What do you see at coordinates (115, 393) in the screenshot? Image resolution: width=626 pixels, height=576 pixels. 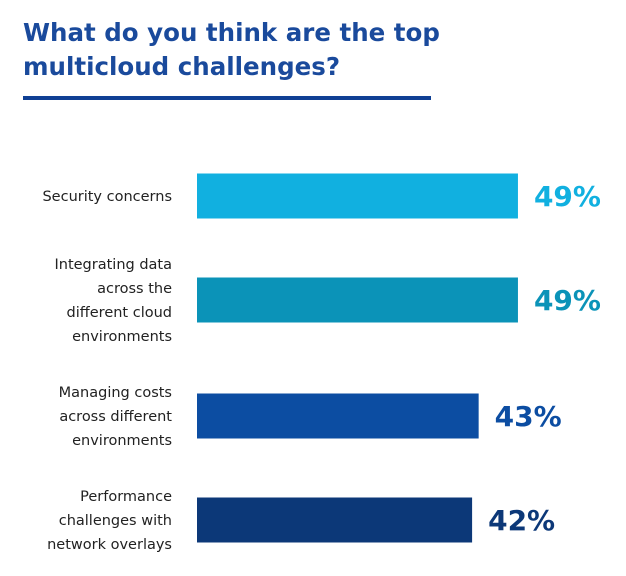 I see `category-label-line: Managing costs` at bounding box center [115, 393].